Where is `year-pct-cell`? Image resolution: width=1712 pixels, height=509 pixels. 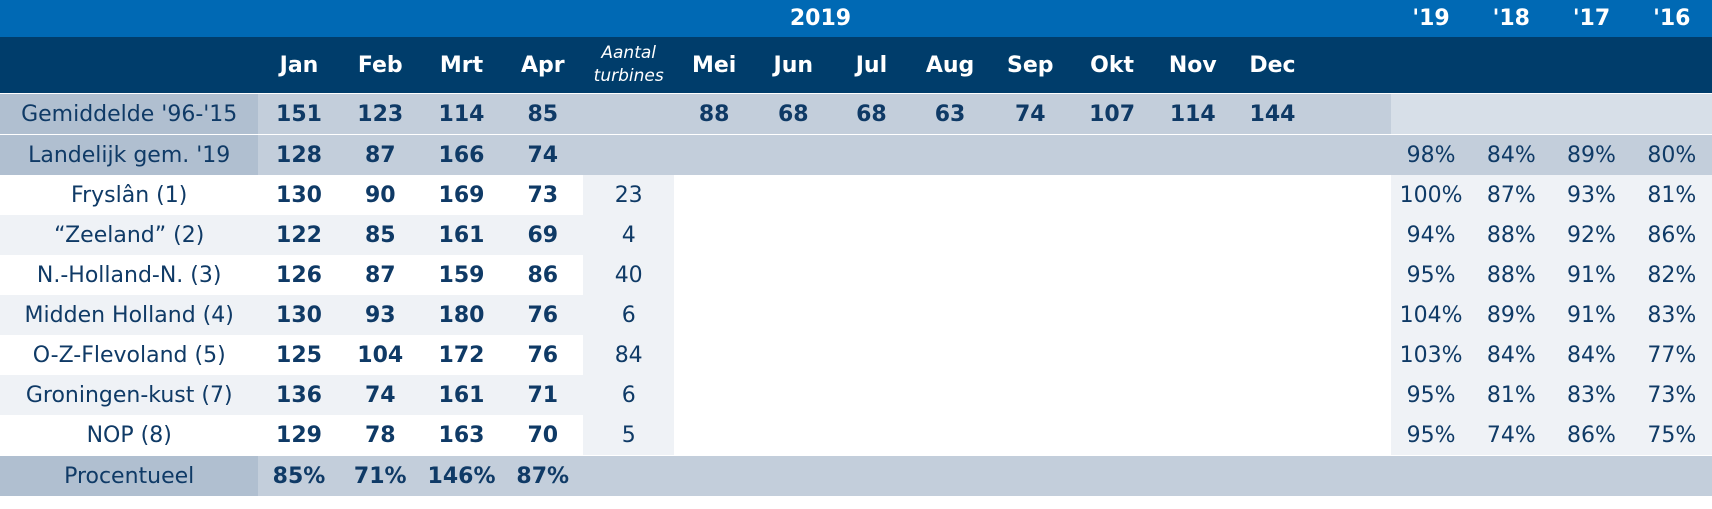 year-pct-cell is located at coordinates (1591, 114).